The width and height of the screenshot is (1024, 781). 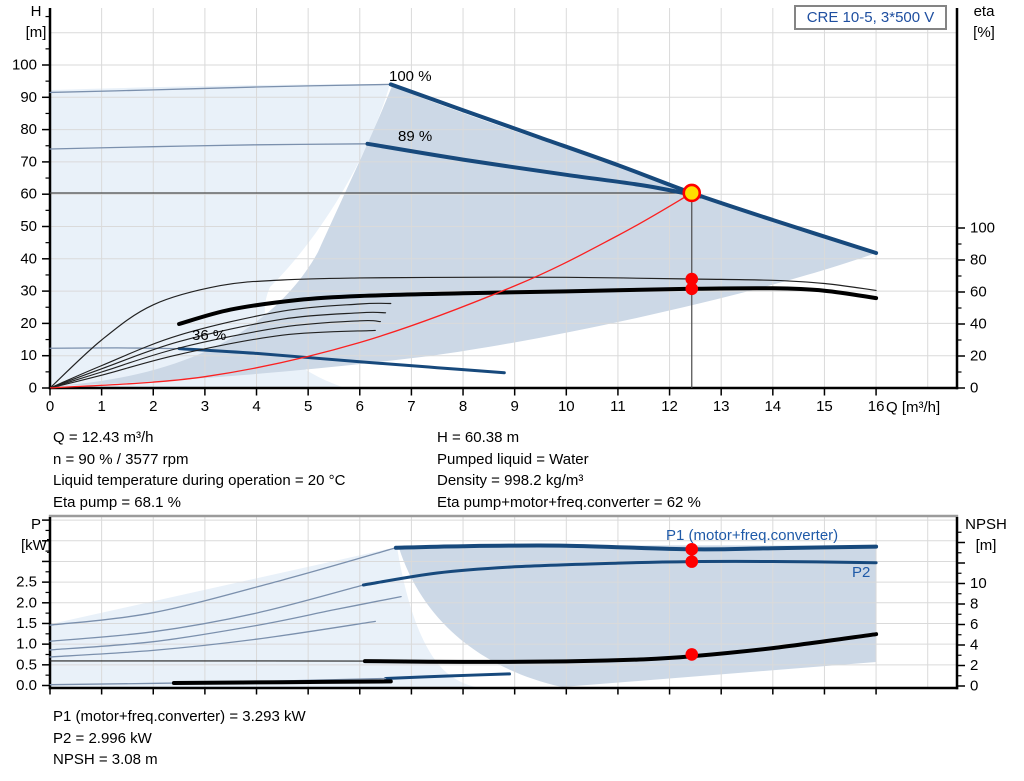 What do you see at coordinates (220, 236) in the screenshot?
I see `top-envelope-light` at bounding box center [220, 236].